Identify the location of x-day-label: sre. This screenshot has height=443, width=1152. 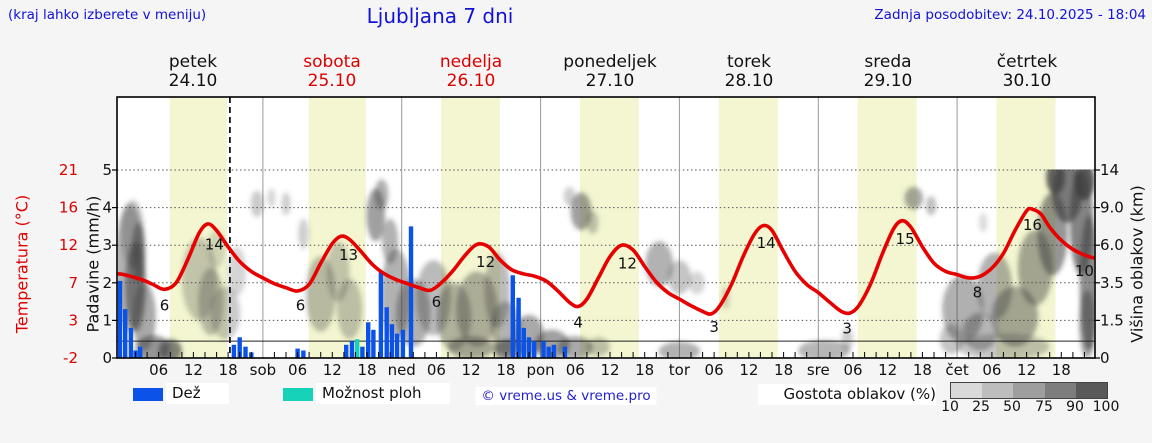
(818, 370).